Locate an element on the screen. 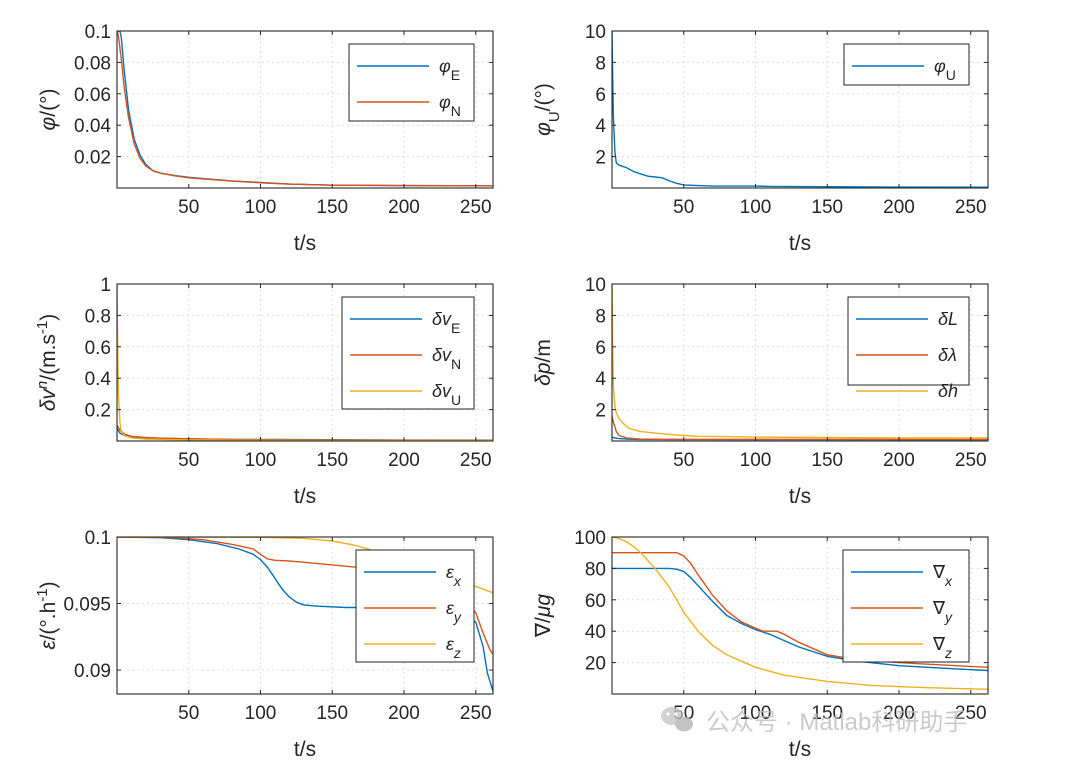  chart-panel-dp: 50 100 150 200 250 2 4 6 8 10 t/s δp/m δL δλ δh is located at coordinates (760, 391).